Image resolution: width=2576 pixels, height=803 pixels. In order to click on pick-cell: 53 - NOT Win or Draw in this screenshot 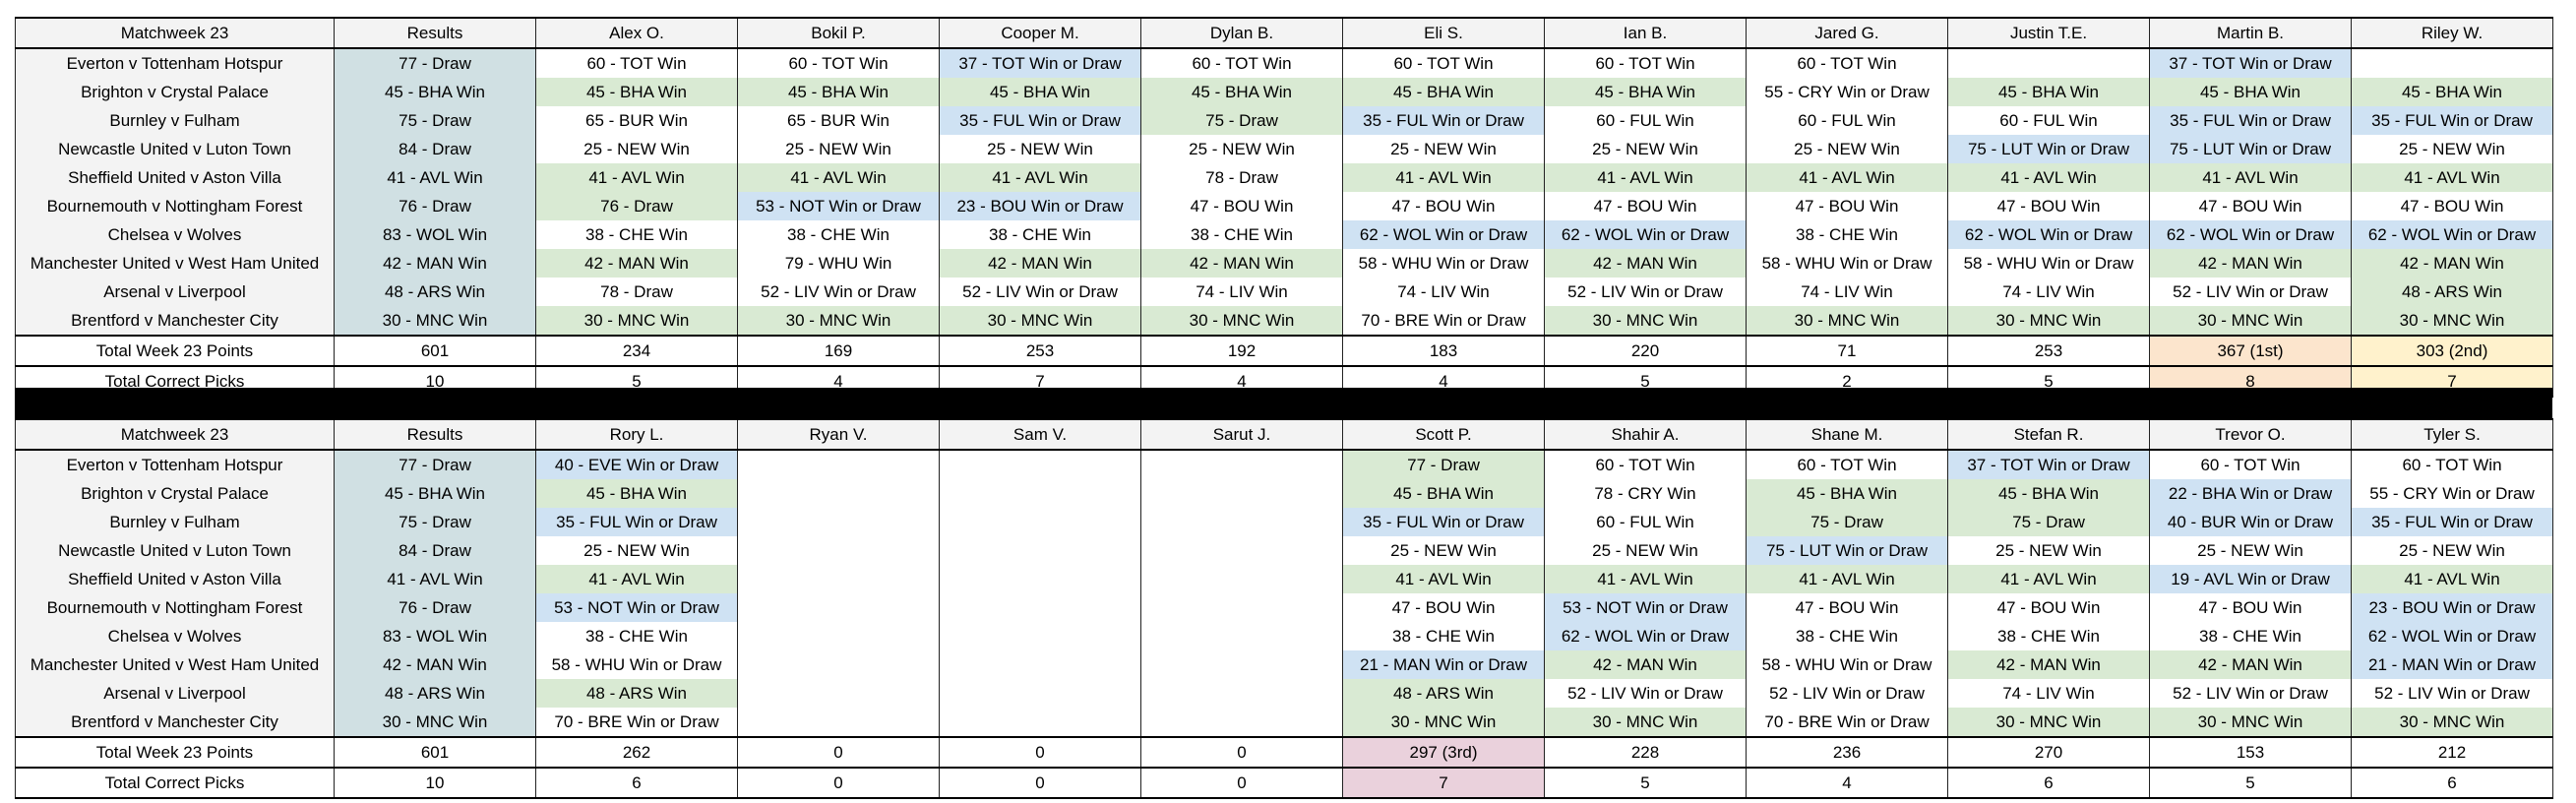, I will do `click(838, 206)`.